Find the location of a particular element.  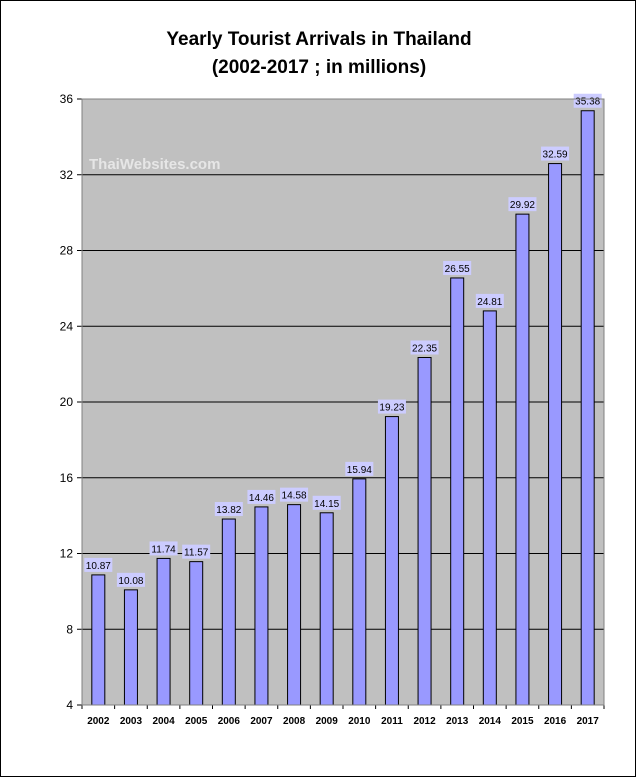

data-label-2004: 11.74 is located at coordinates (163, 549).